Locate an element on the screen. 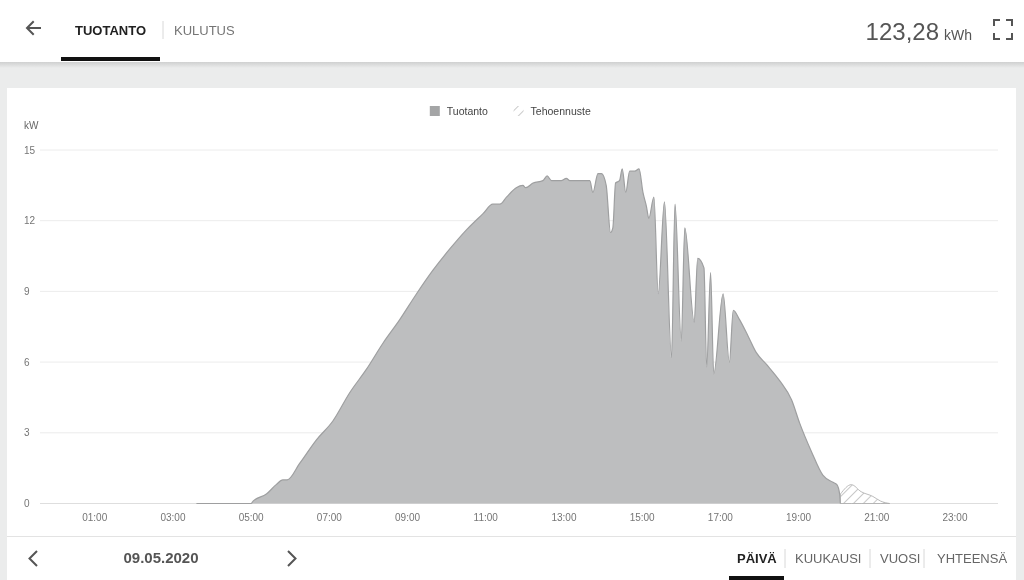 The image size is (1024, 580). text: YHTEENSÄ is located at coordinates (972, 558).